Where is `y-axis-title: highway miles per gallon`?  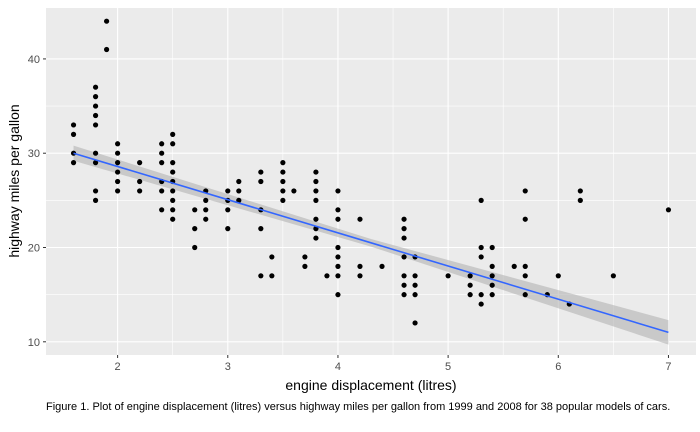 y-axis-title: highway miles per gallon is located at coordinates (14, 180).